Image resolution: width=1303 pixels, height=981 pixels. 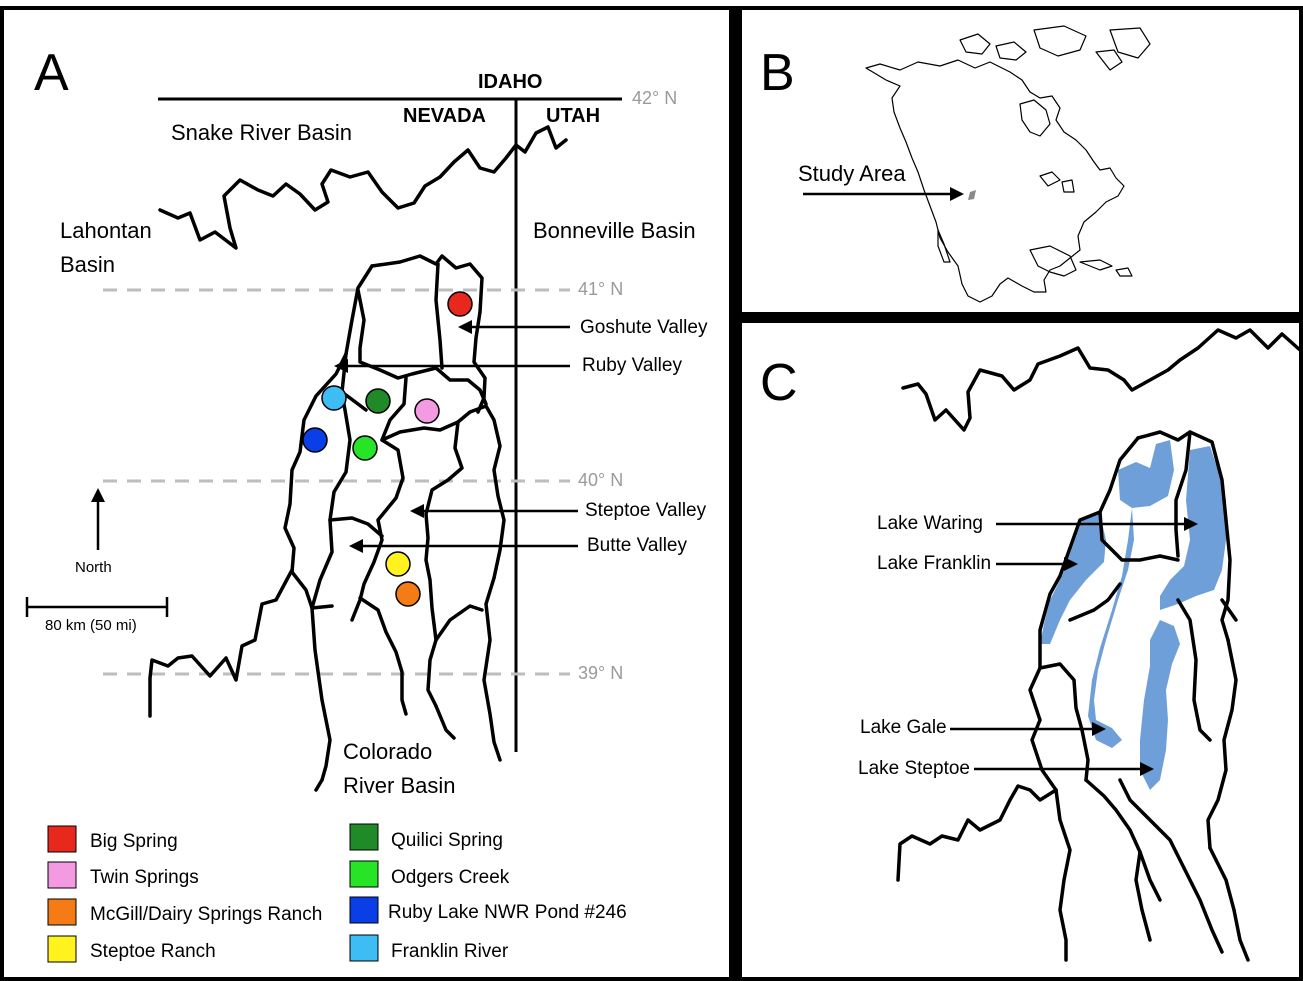 I want to click on colorado-basin-label-line2: River Basin, so click(x=399, y=785).